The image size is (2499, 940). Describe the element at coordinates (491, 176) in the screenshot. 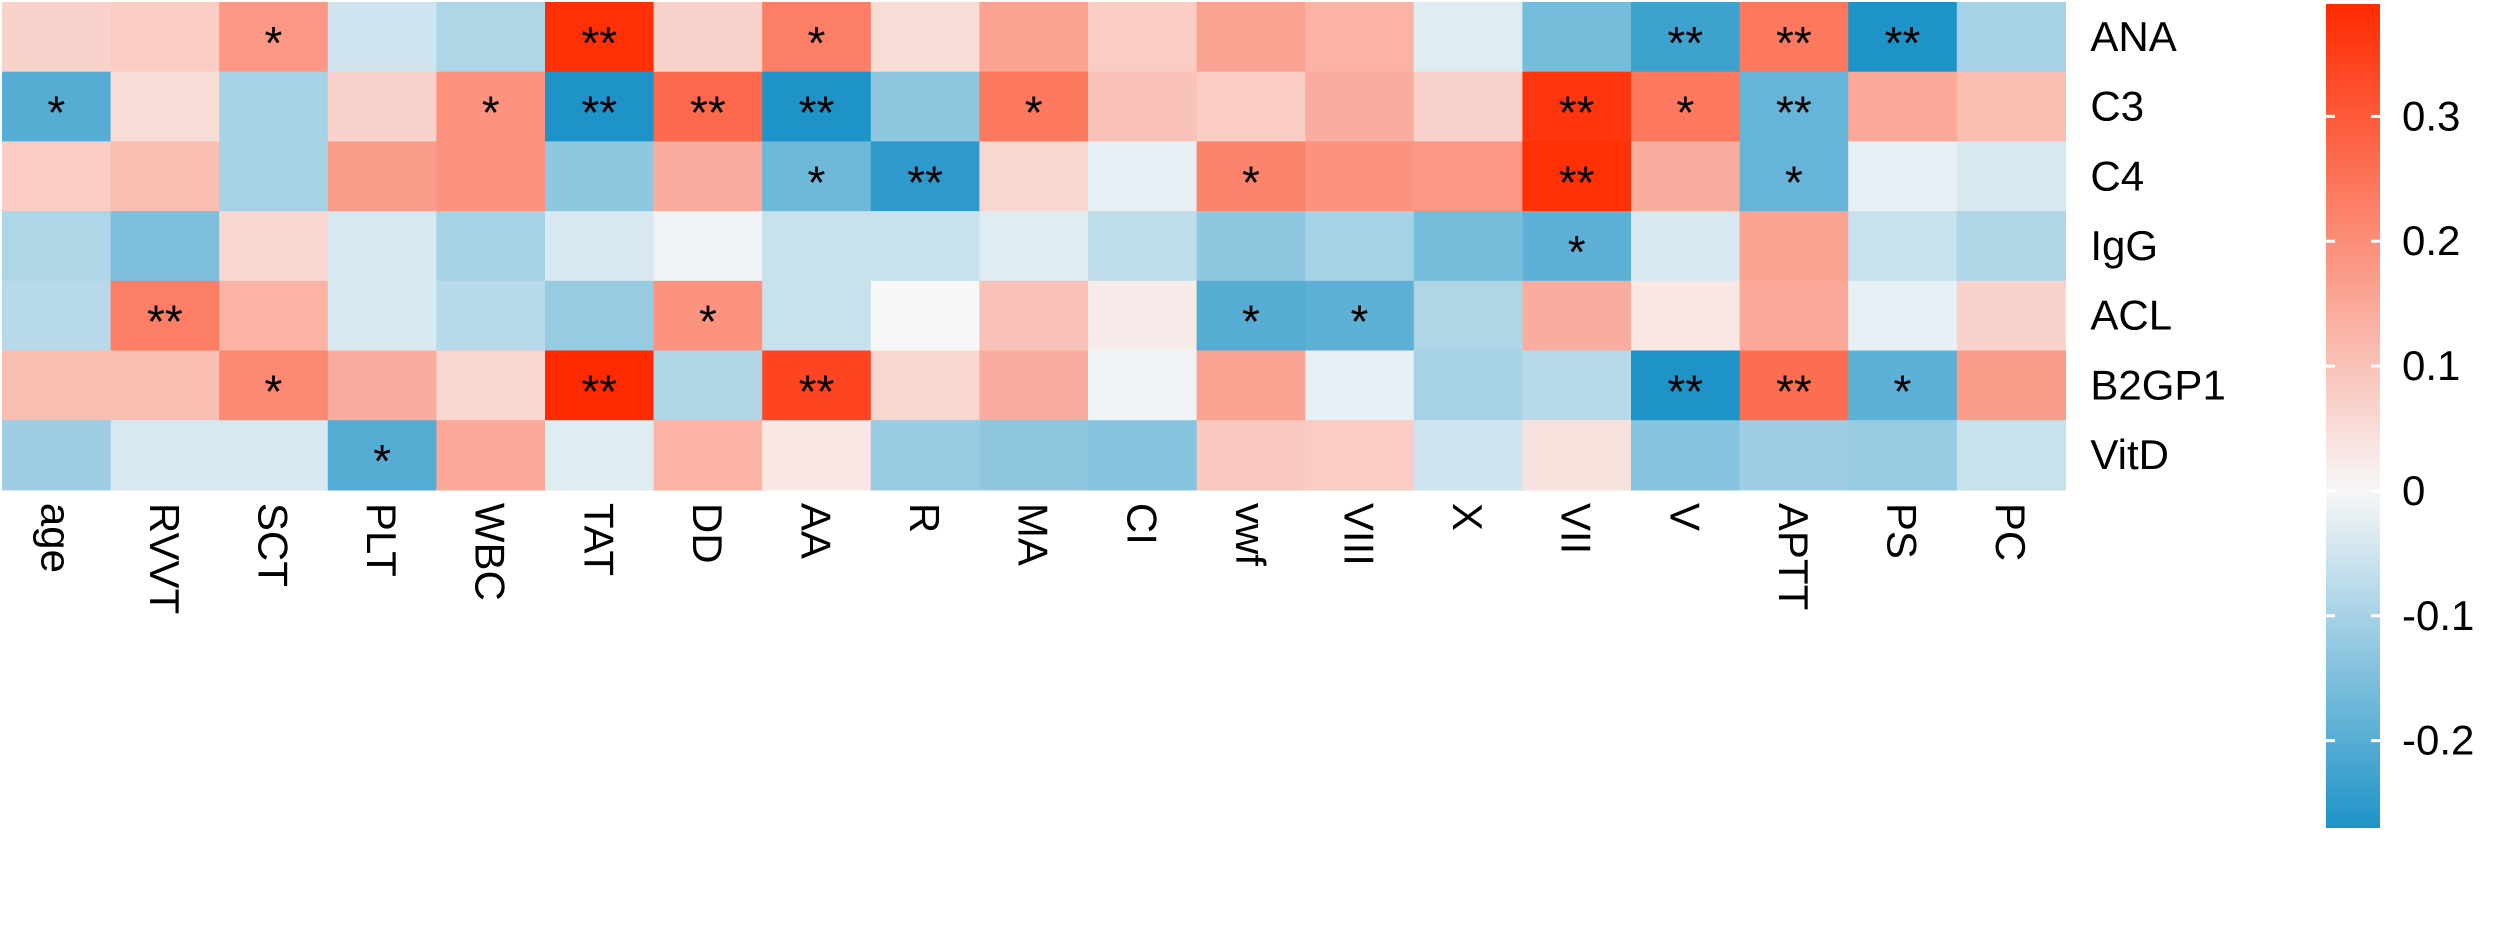

I see `cell-c4-wbc` at that location.